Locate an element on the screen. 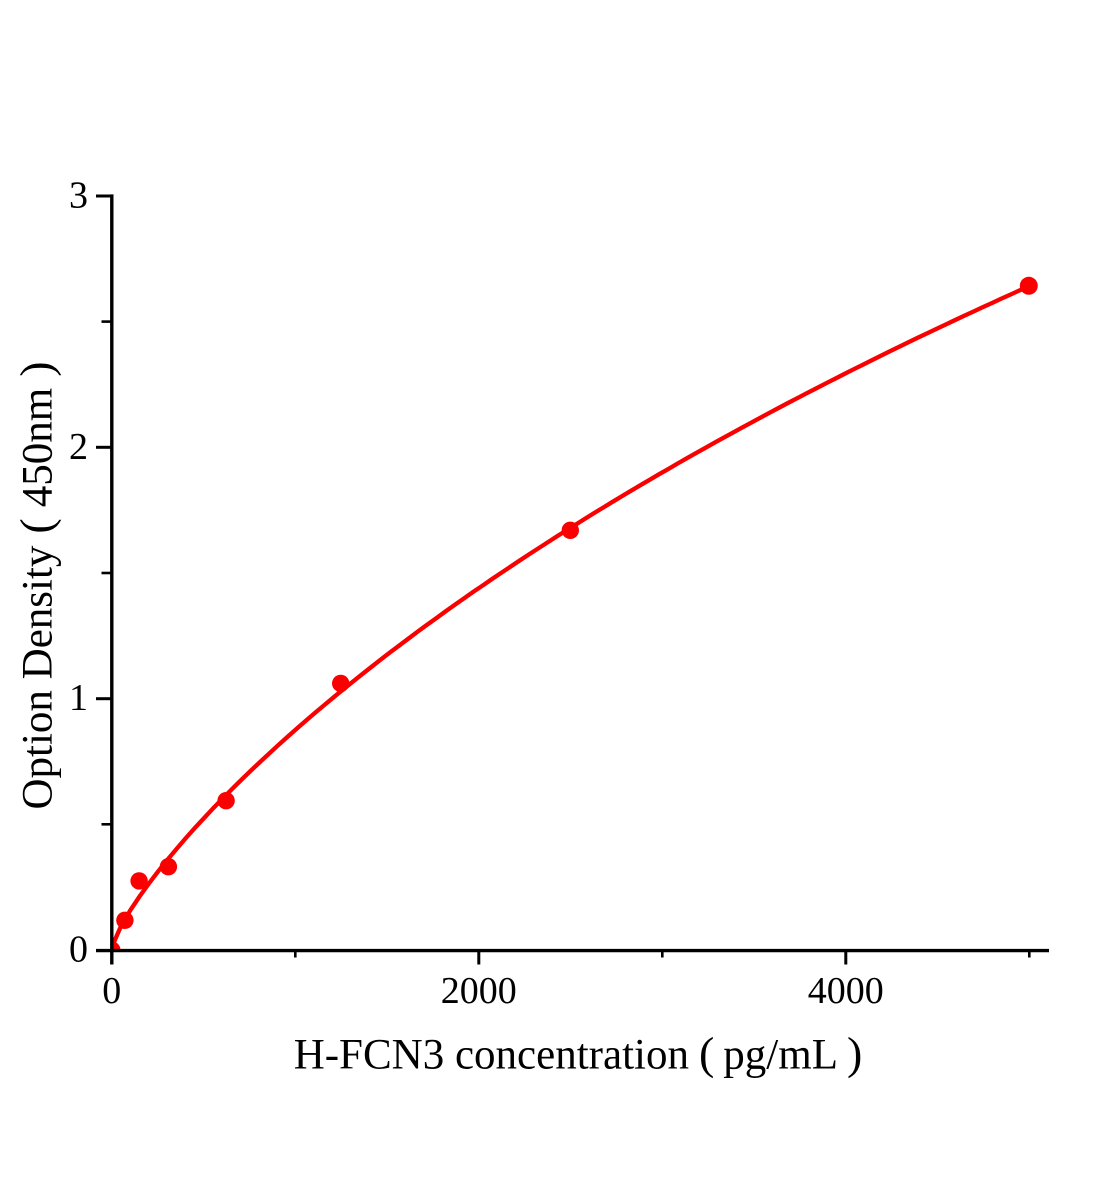 The image size is (1104, 1200). svg-text: H-FCN3 concentration(pg/mL) is located at coordinates (578, 1053).